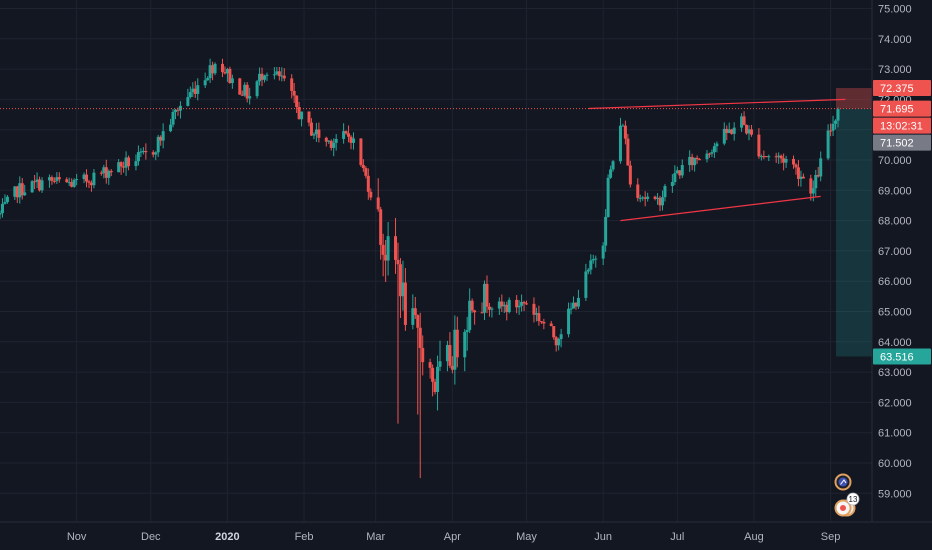 The height and width of the screenshot is (550, 932). What do you see at coordinates (304, 537) in the screenshot?
I see `x-tick-label: Feb` at bounding box center [304, 537].